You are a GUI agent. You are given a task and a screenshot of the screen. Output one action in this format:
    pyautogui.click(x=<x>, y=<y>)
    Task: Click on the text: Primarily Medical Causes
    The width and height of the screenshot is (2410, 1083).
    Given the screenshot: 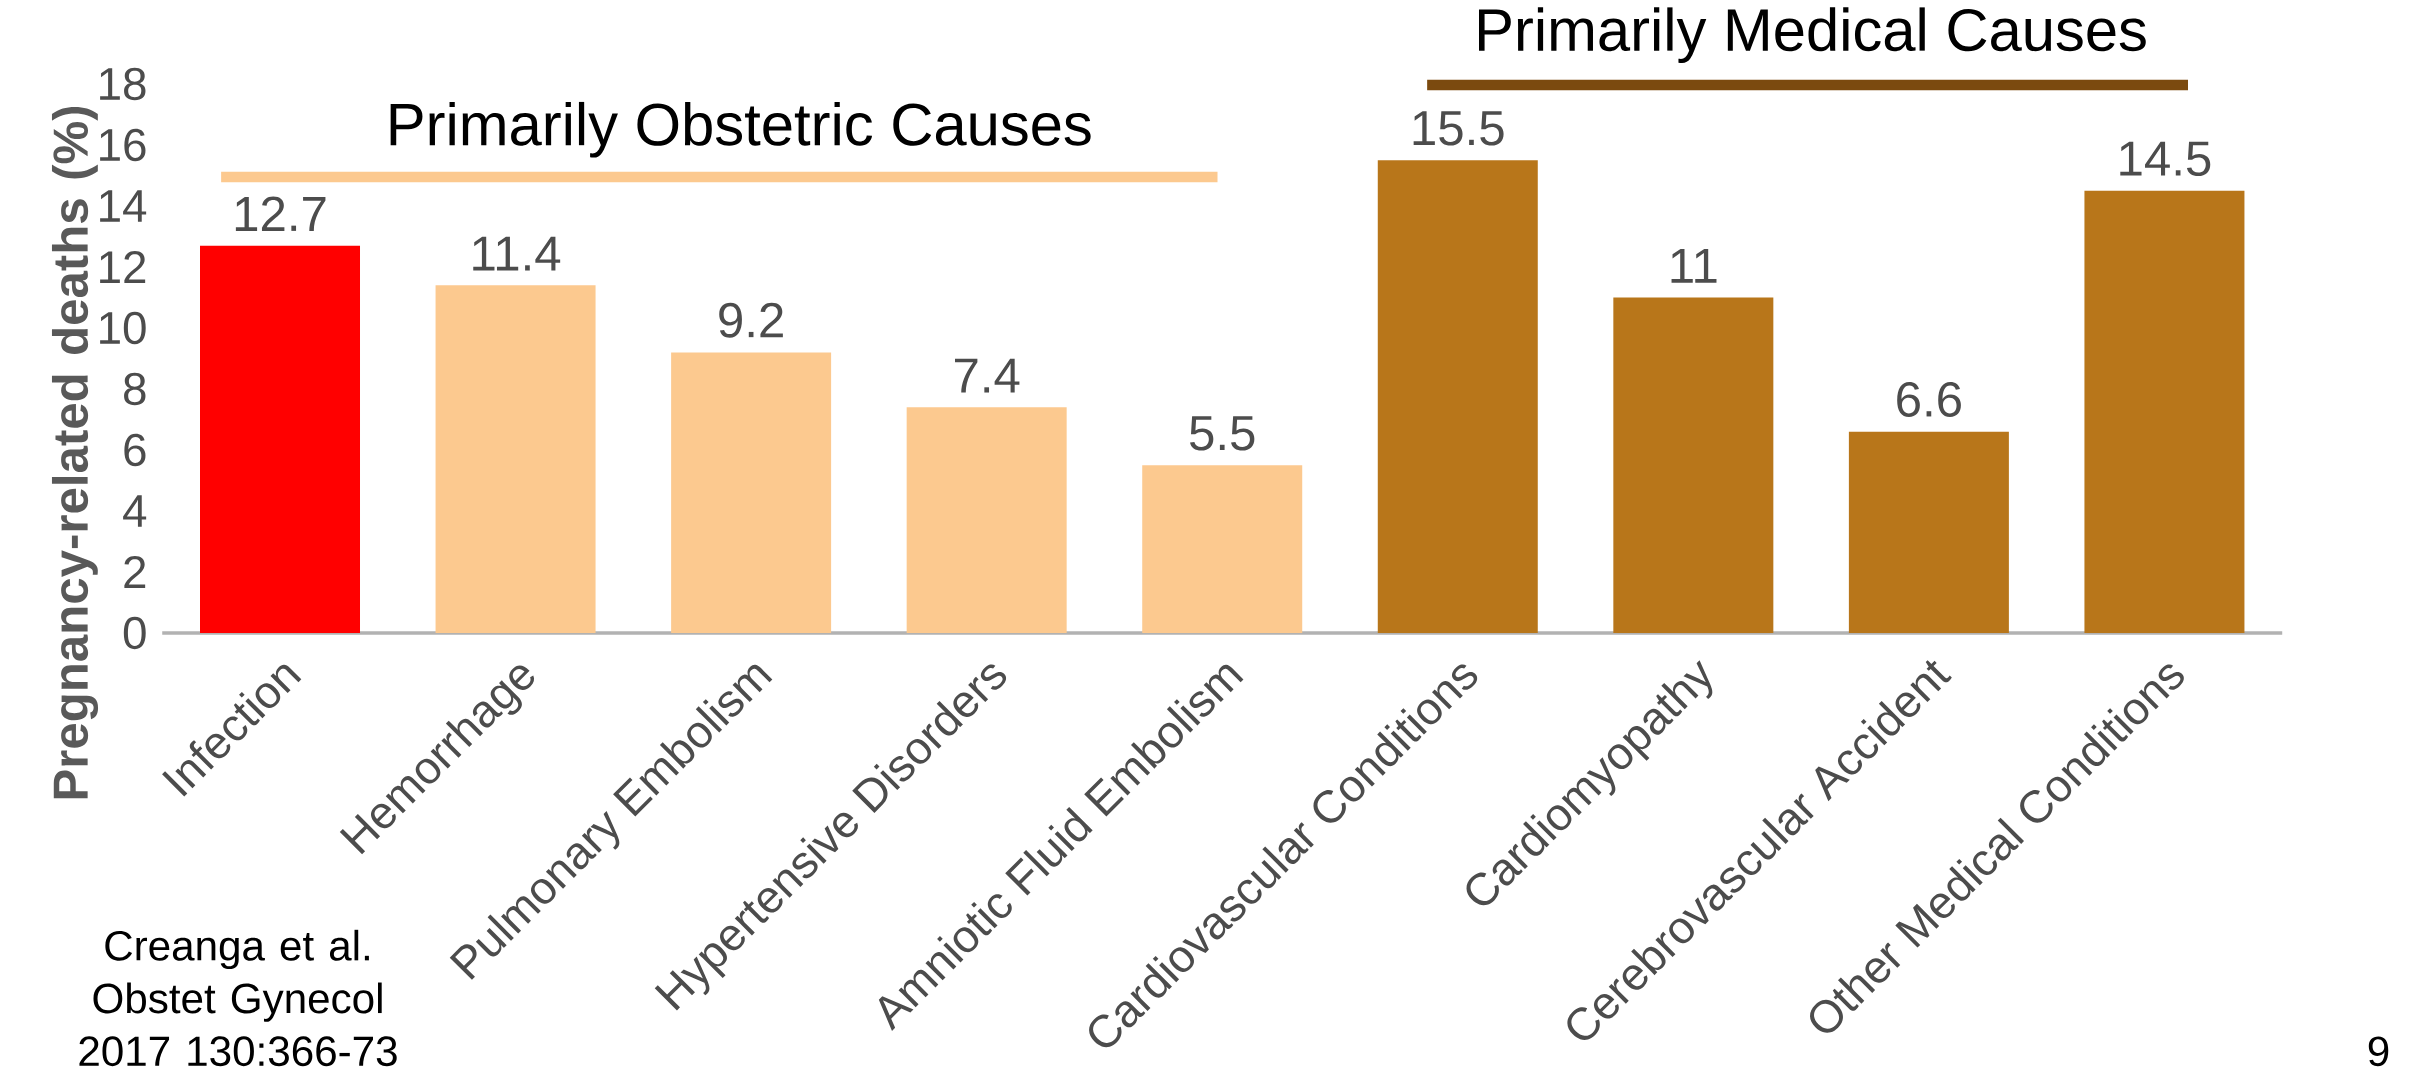 What is the action you would take?
    pyautogui.click(x=1812, y=35)
    